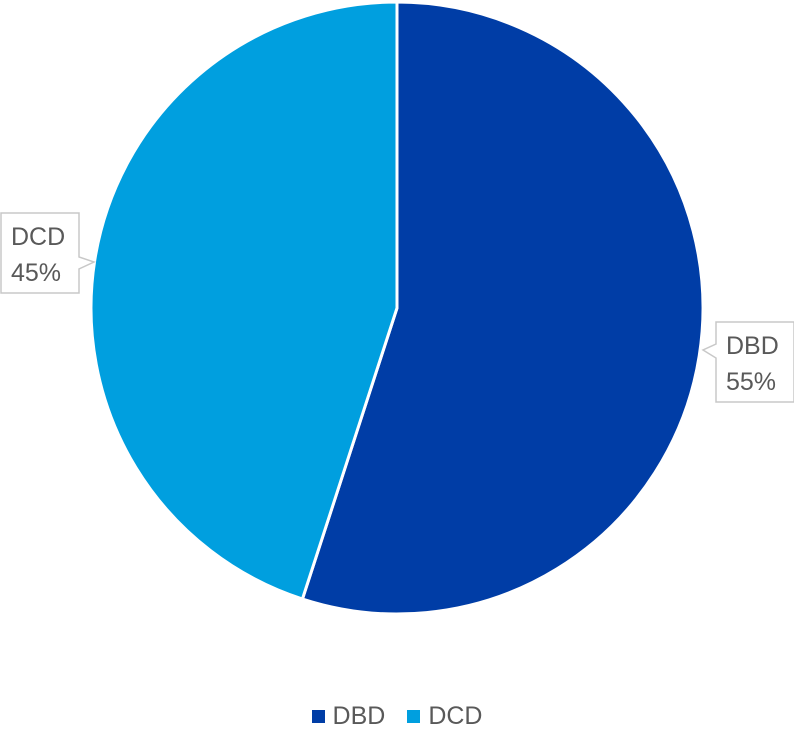  What do you see at coordinates (36, 273) in the screenshot?
I see `data-label-value-dcd: 45%` at bounding box center [36, 273].